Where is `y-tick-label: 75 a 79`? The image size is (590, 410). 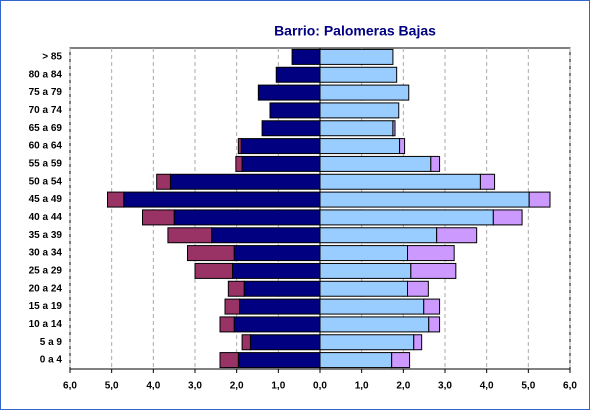 y-tick-label: 75 a 79 is located at coordinates (46, 92).